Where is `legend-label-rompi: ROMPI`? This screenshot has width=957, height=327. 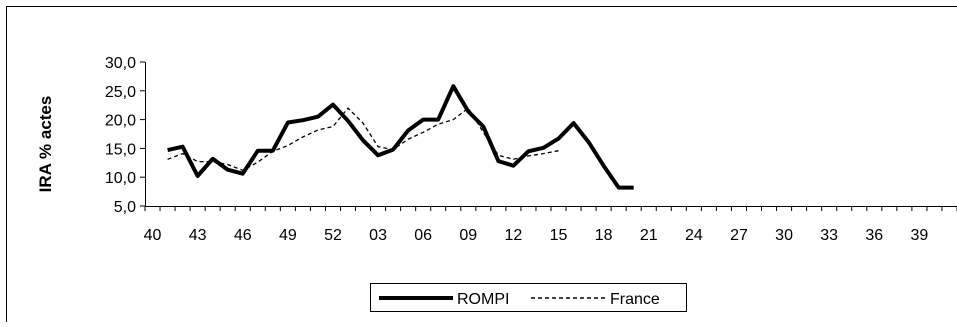 legend-label-rompi: ROMPI is located at coordinates (483, 299).